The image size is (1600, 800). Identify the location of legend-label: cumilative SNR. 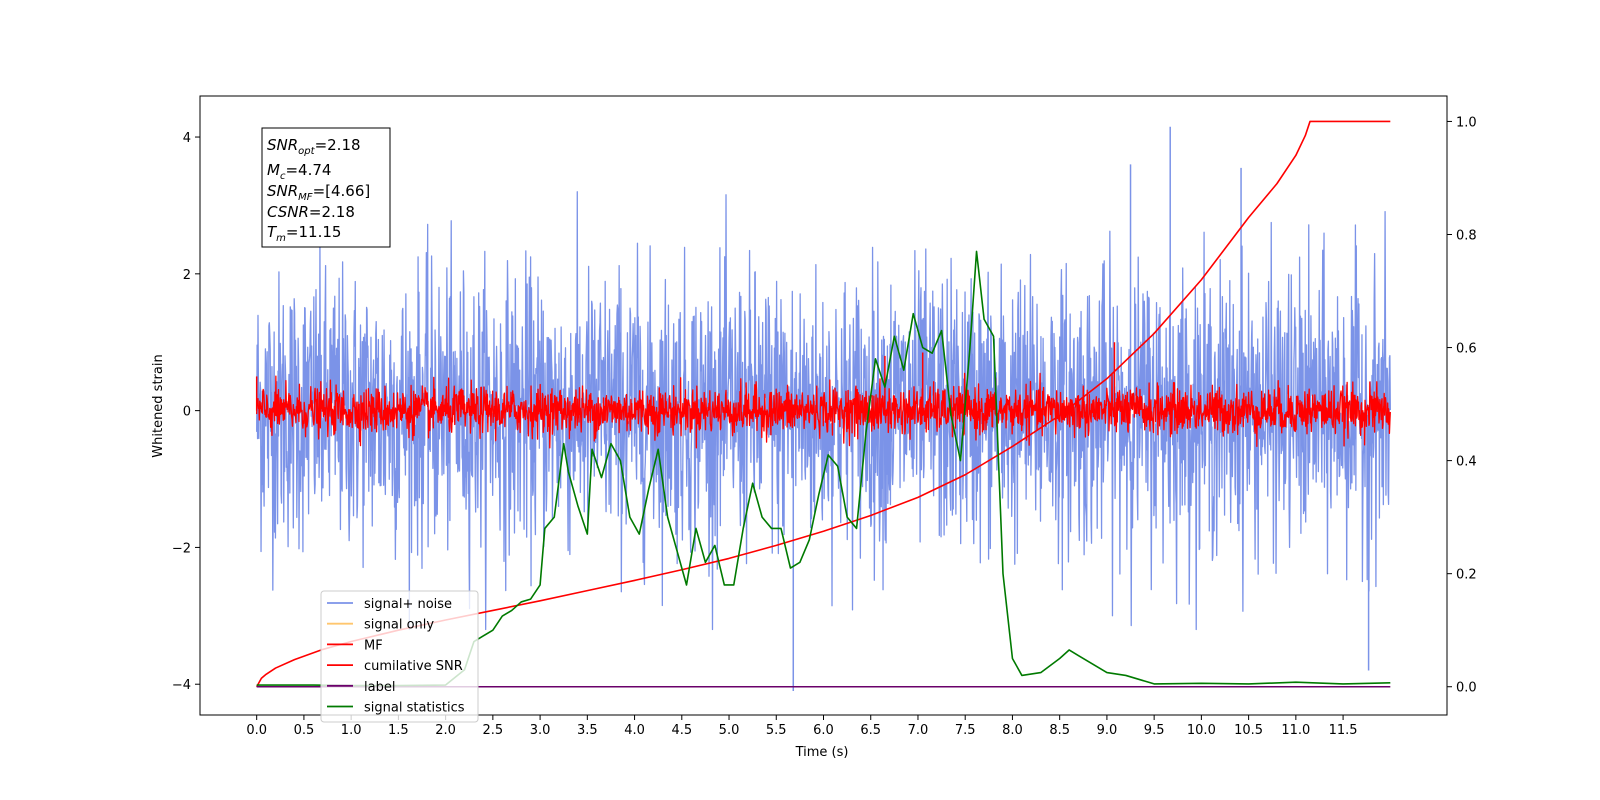
(413, 666).